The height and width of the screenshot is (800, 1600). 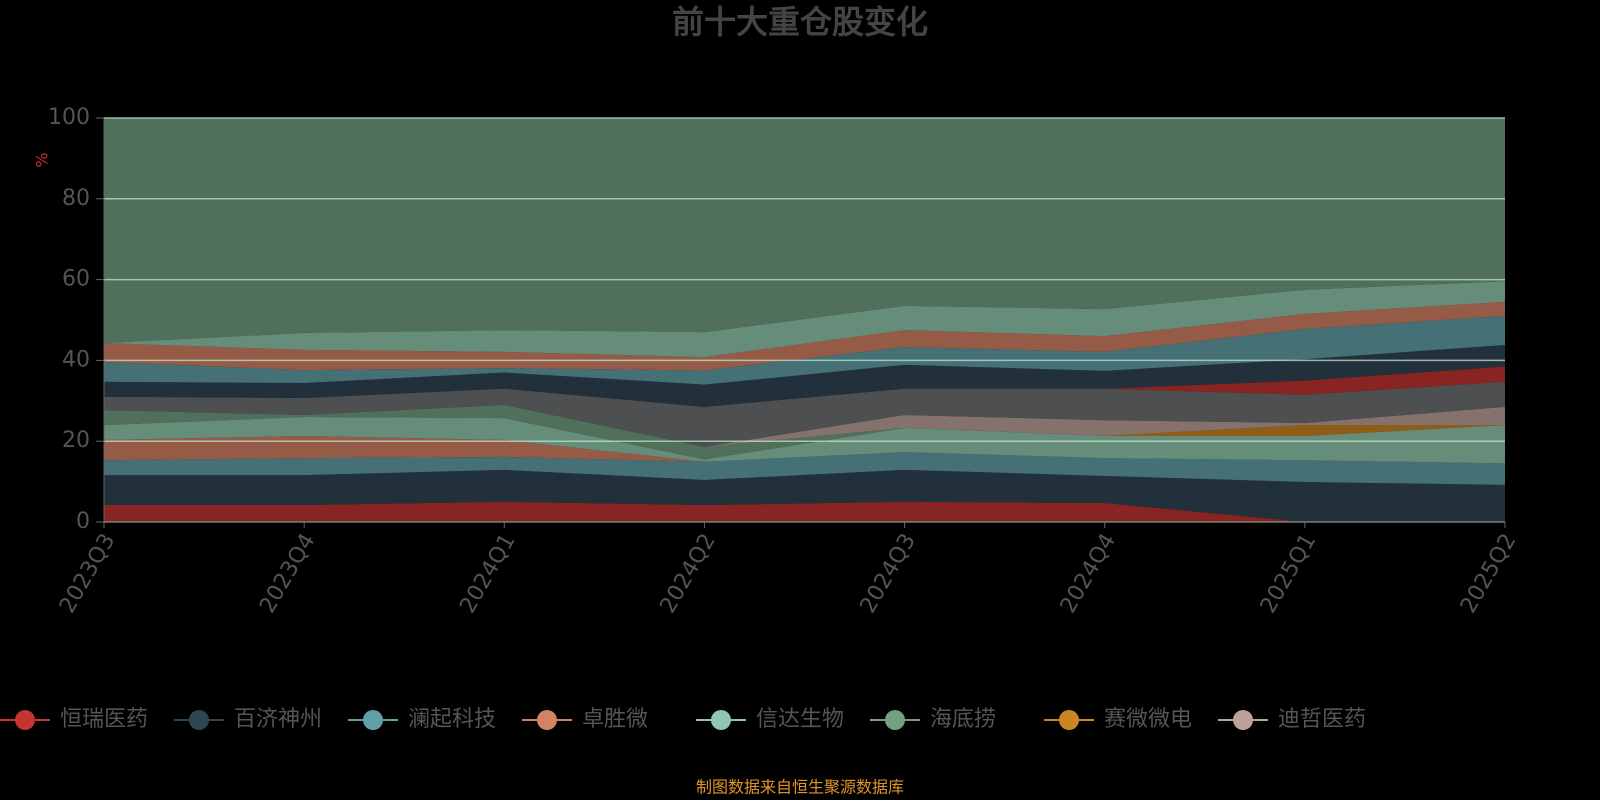 I want to click on y-tick-label: 80, so click(x=76, y=198).